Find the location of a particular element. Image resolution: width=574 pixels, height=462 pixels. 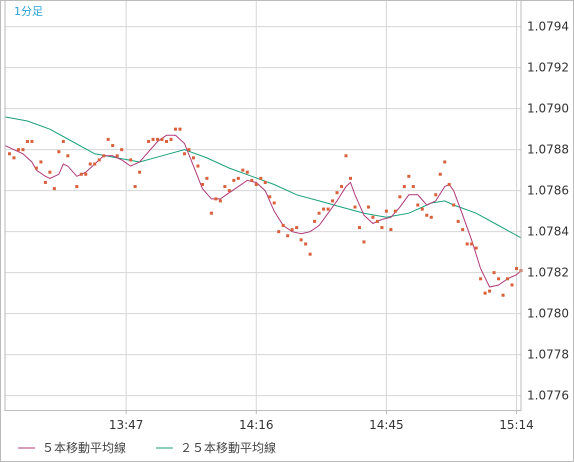

y-tick-label: 1.0780 is located at coordinates (548, 314).